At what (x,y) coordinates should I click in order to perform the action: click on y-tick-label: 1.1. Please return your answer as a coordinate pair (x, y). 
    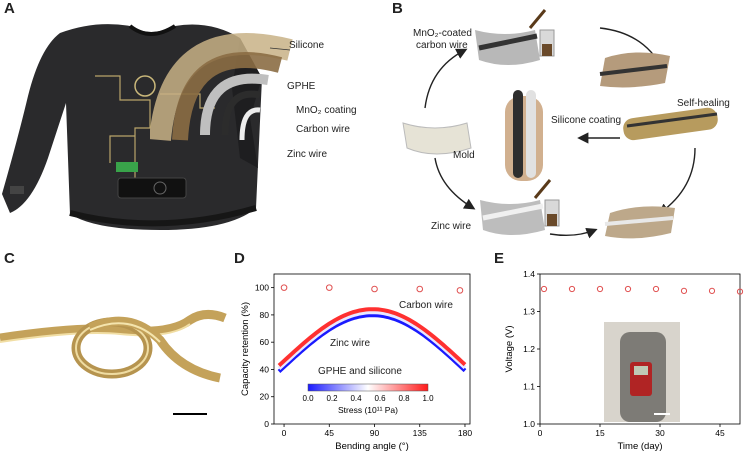
    Looking at the image, I should click on (529, 387).